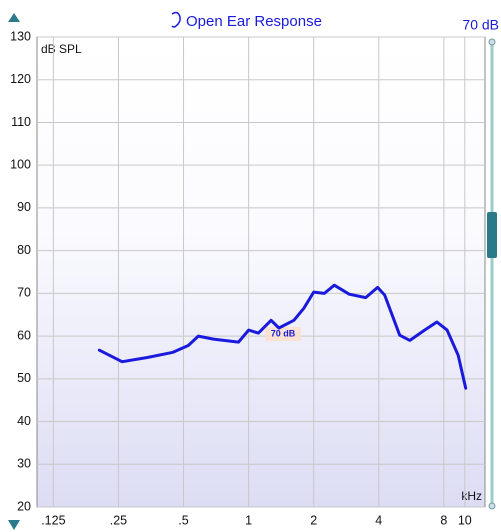 This screenshot has height=532, width=501. I want to click on scroll-down, so click(14, 525).